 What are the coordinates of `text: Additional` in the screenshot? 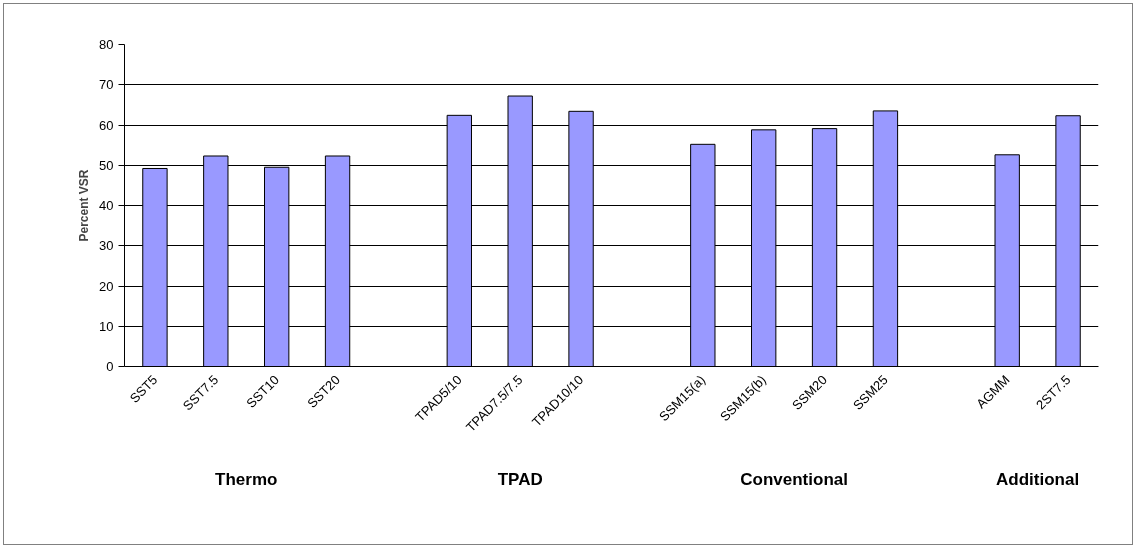 It's located at (1038, 479).